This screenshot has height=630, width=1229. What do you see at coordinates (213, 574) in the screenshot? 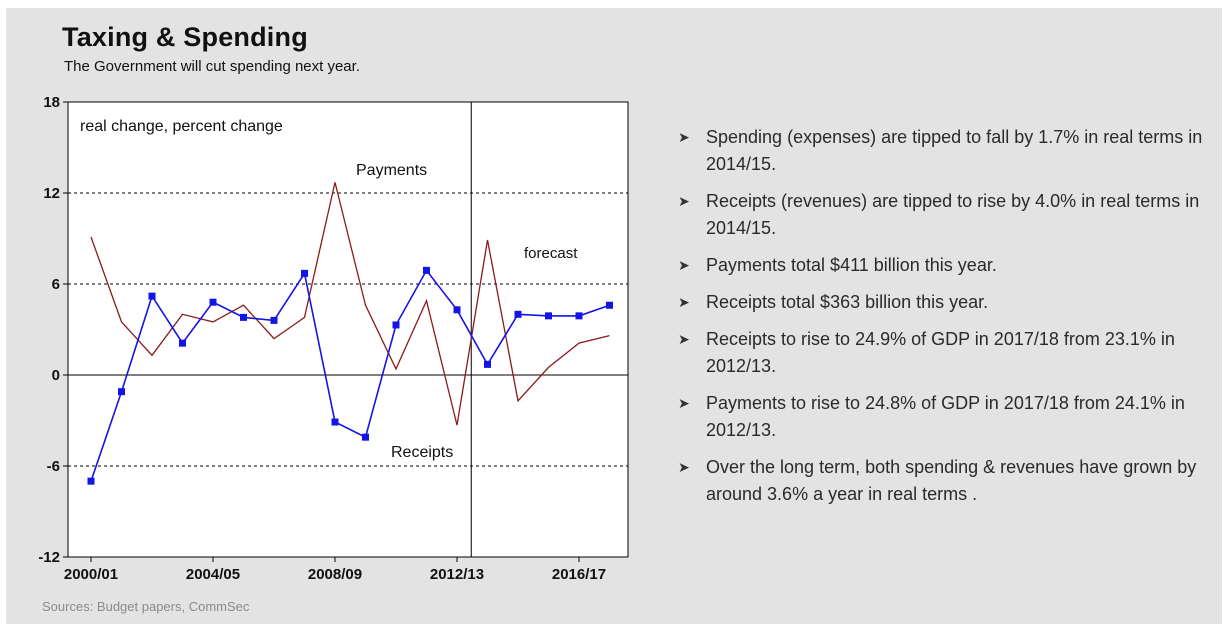
I see `x-tick-label: 2004/05` at bounding box center [213, 574].